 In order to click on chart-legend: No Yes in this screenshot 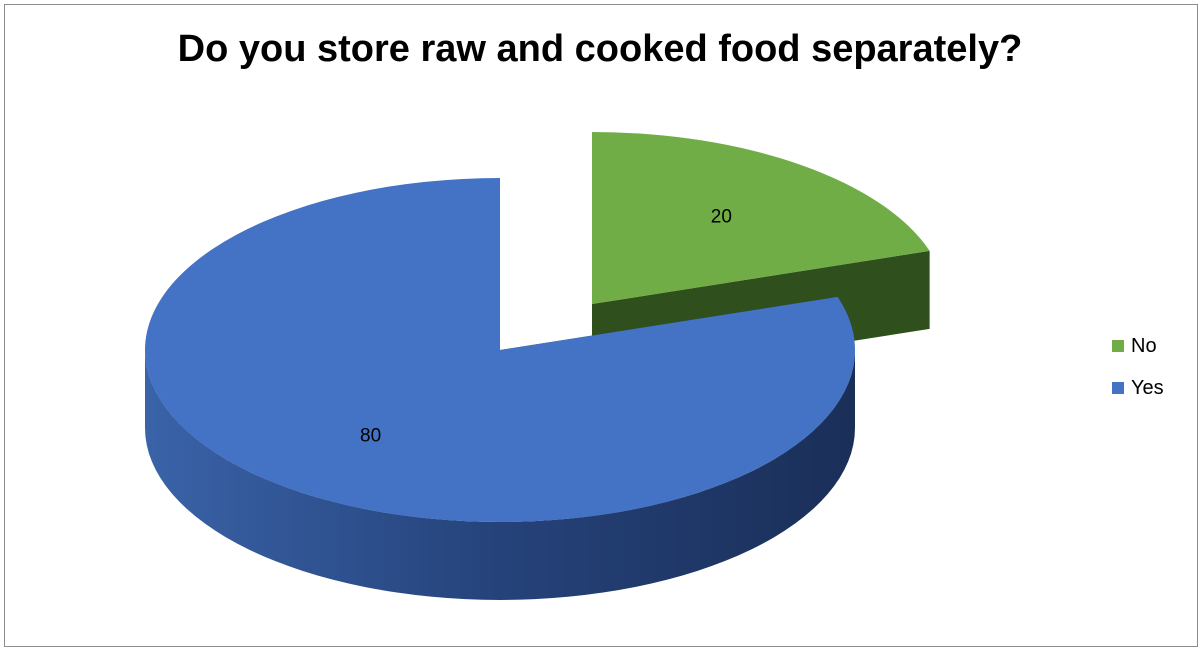, I will do `click(1138, 376)`.